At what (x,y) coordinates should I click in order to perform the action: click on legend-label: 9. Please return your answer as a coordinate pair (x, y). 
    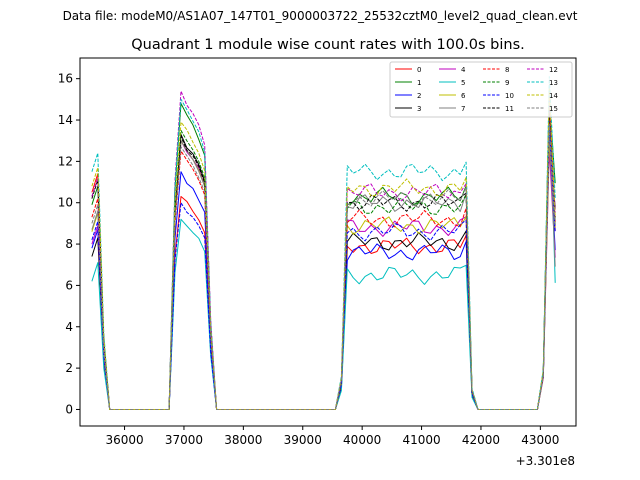
    Looking at the image, I should click on (507, 83).